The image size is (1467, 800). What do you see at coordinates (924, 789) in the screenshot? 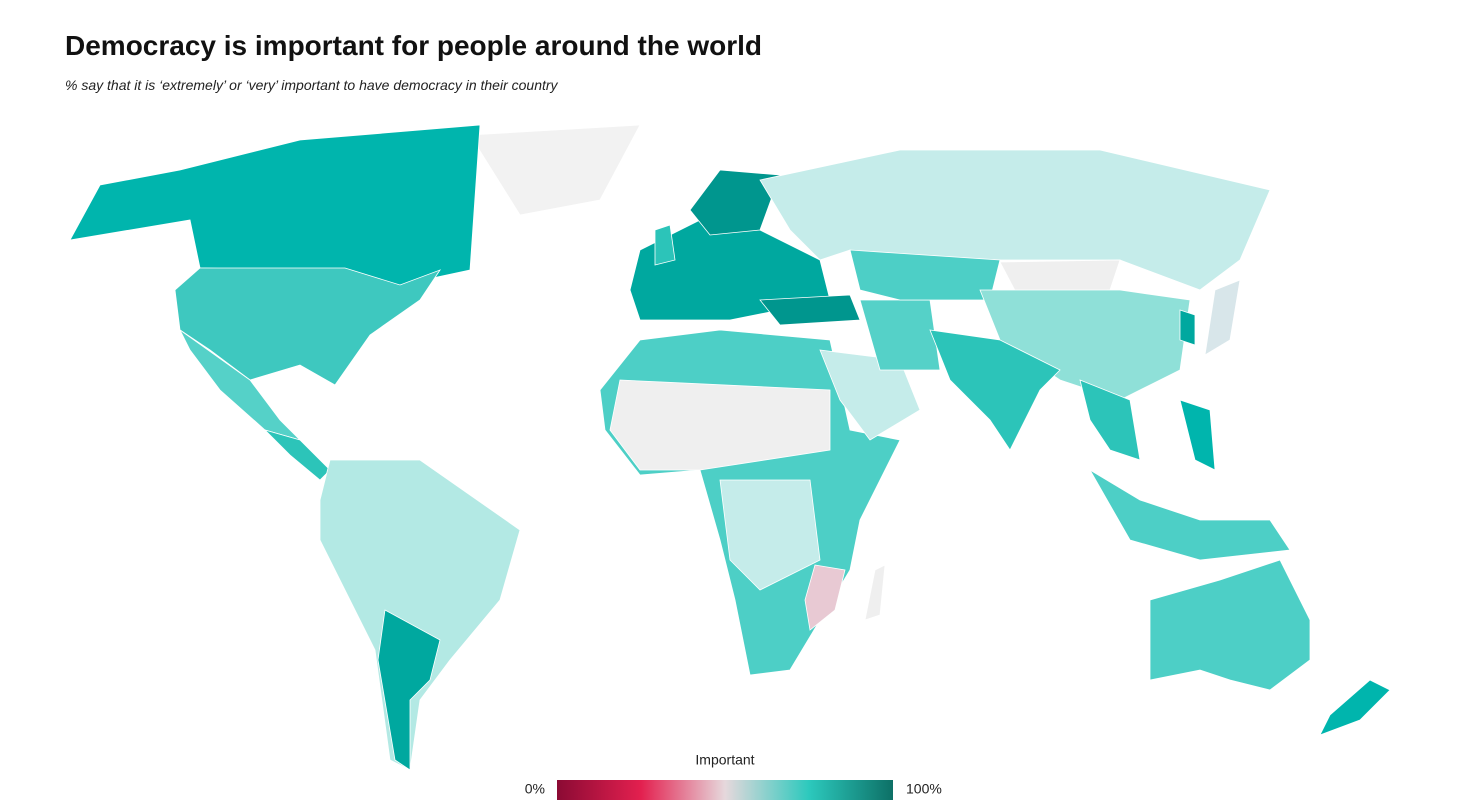
I see `legend-max: 100%` at bounding box center [924, 789].